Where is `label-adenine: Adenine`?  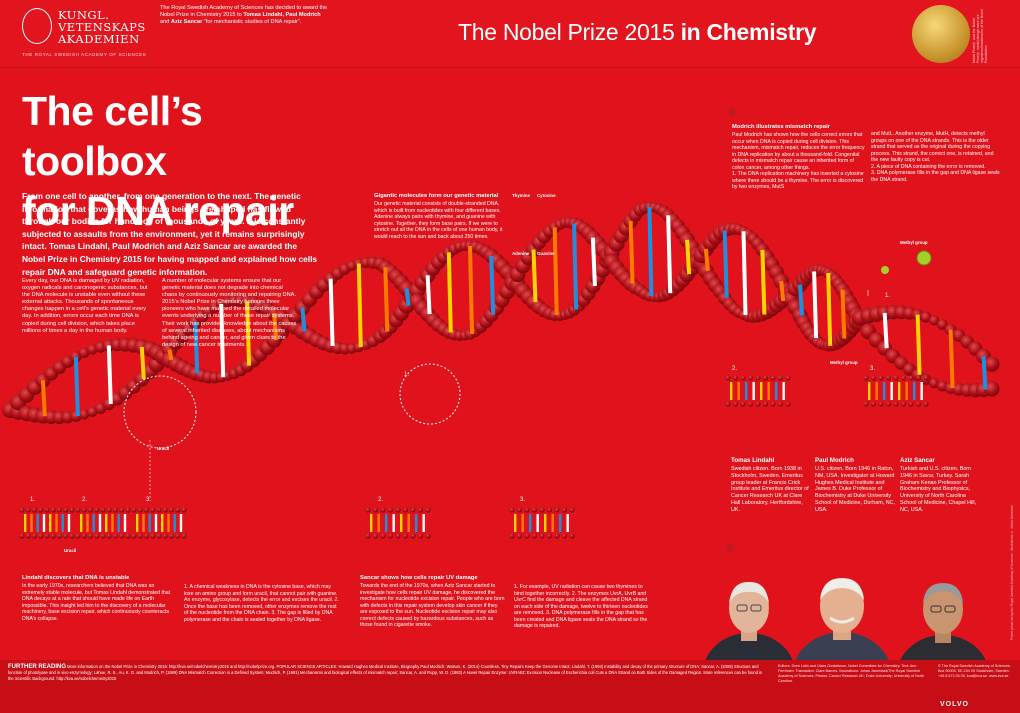
label-adenine: Adenine is located at coordinates (521, 253).